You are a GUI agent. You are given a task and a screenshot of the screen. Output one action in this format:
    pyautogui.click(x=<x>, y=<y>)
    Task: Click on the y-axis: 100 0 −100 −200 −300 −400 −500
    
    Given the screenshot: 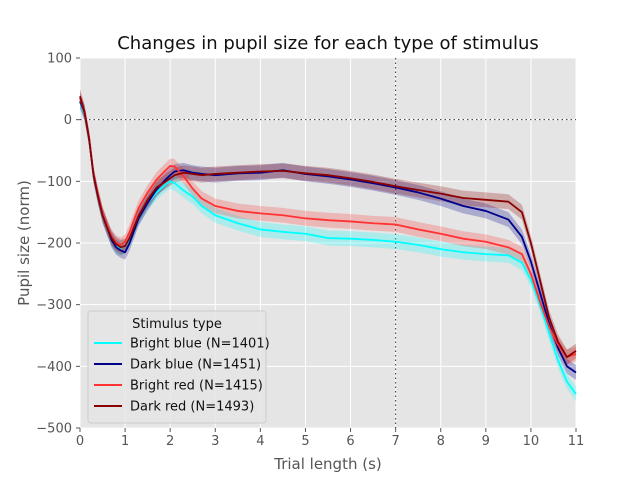 What is the action you would take?
    pyautogui.click(x=58, y=244)
    